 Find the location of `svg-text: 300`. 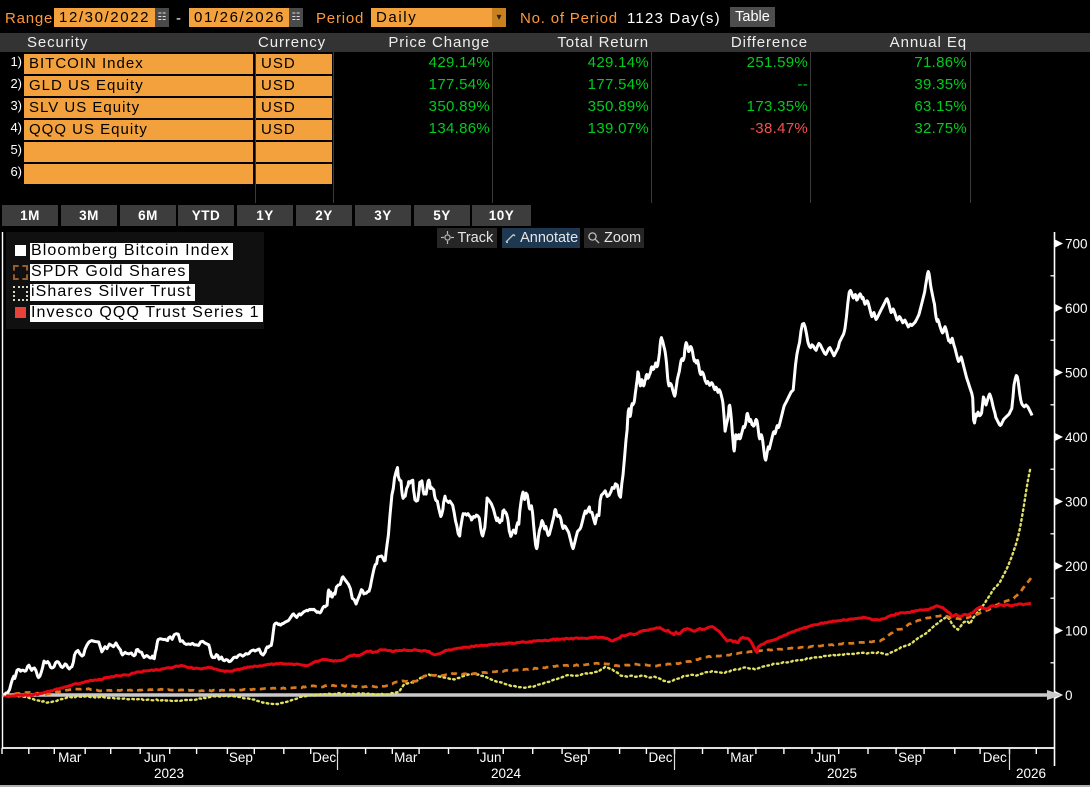

svg-text: 300 is located at coordinates (1076, 502).